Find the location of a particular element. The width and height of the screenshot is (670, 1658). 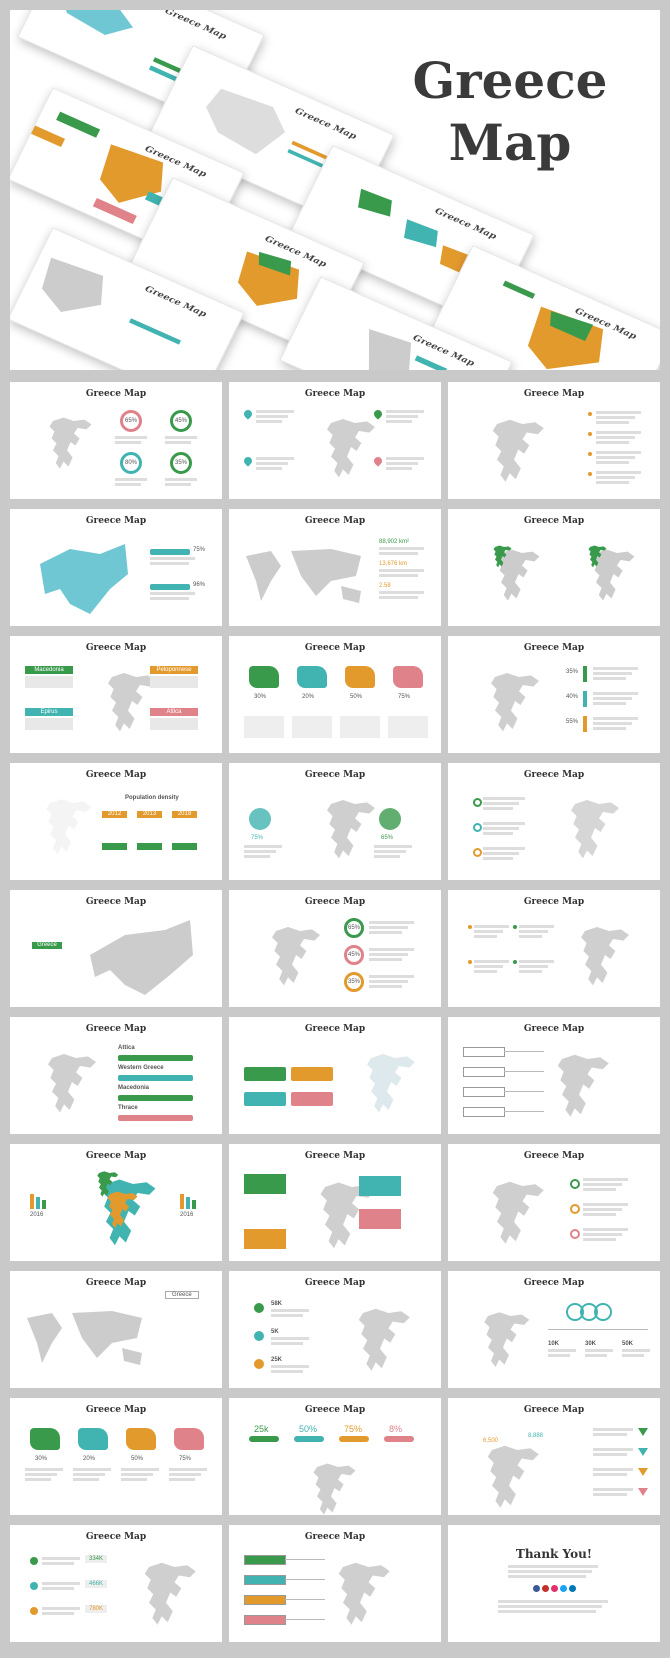

slide-thumb-outline-pop: Greece Map Population density 2012 2013 2018 is located at coordinates (116, 821).